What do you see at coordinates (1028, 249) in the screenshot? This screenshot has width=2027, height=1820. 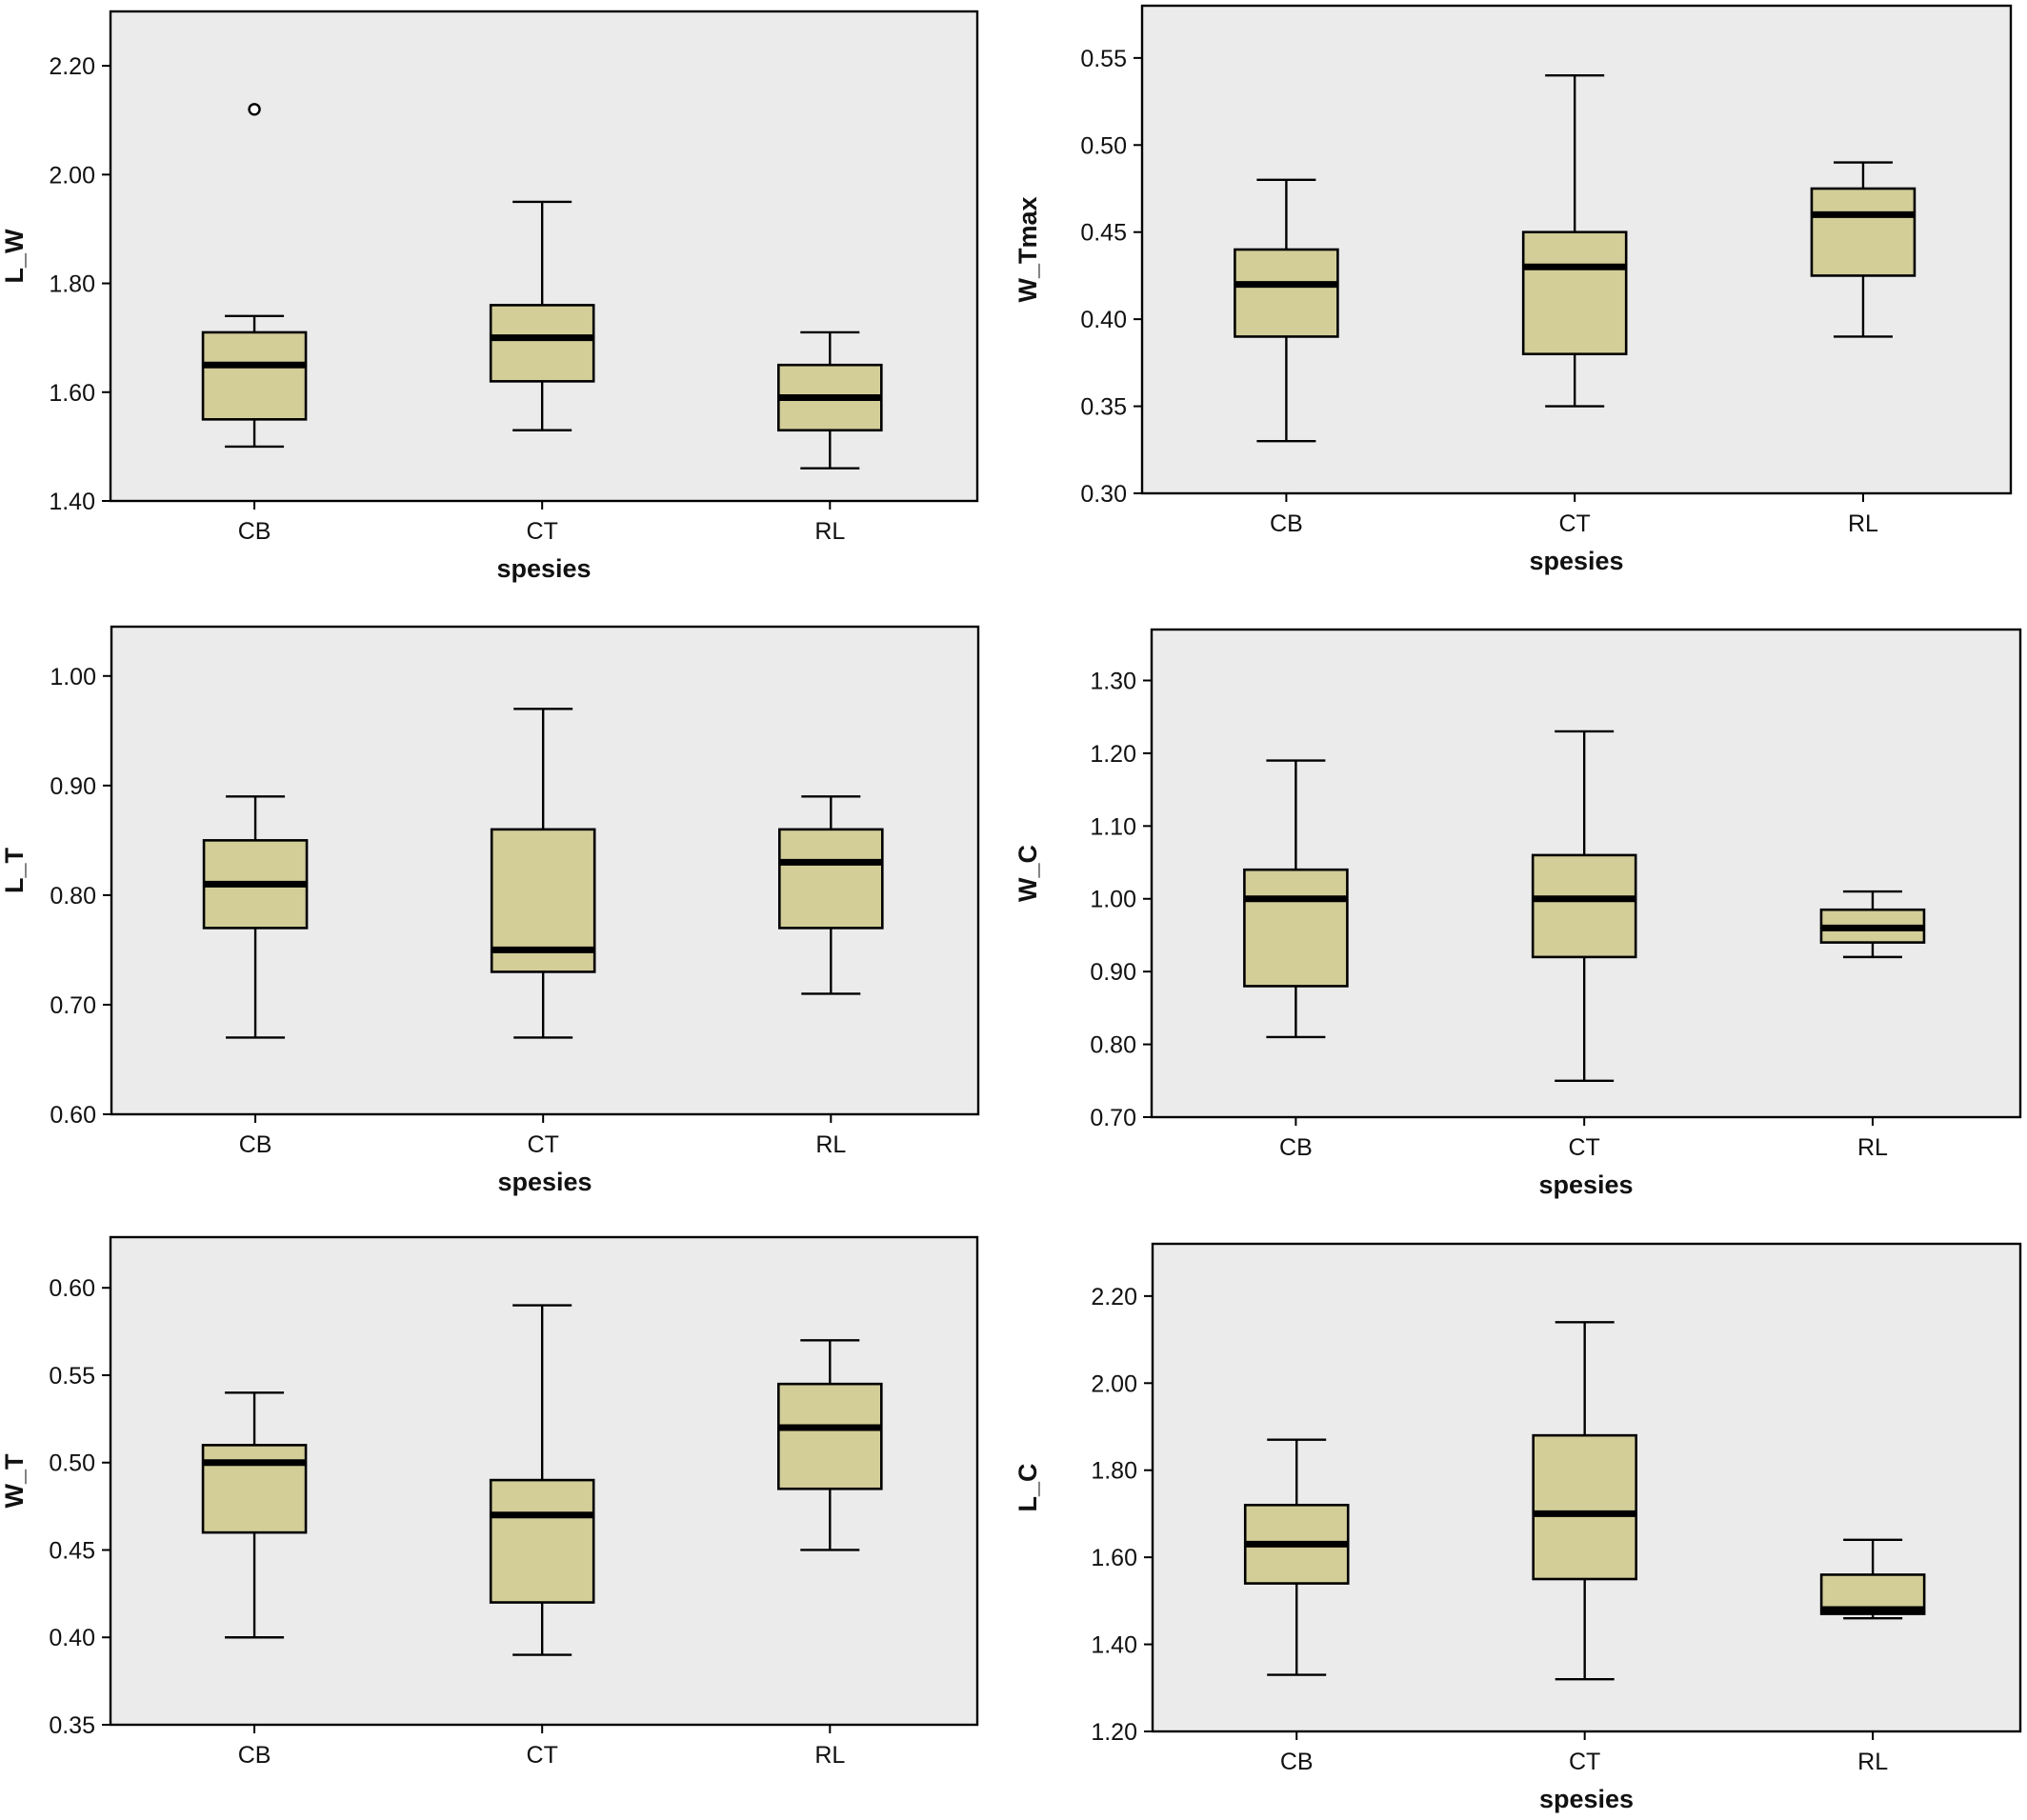 I see `y-axis-title: W_Tmax` at bounding box center [1028, 249].